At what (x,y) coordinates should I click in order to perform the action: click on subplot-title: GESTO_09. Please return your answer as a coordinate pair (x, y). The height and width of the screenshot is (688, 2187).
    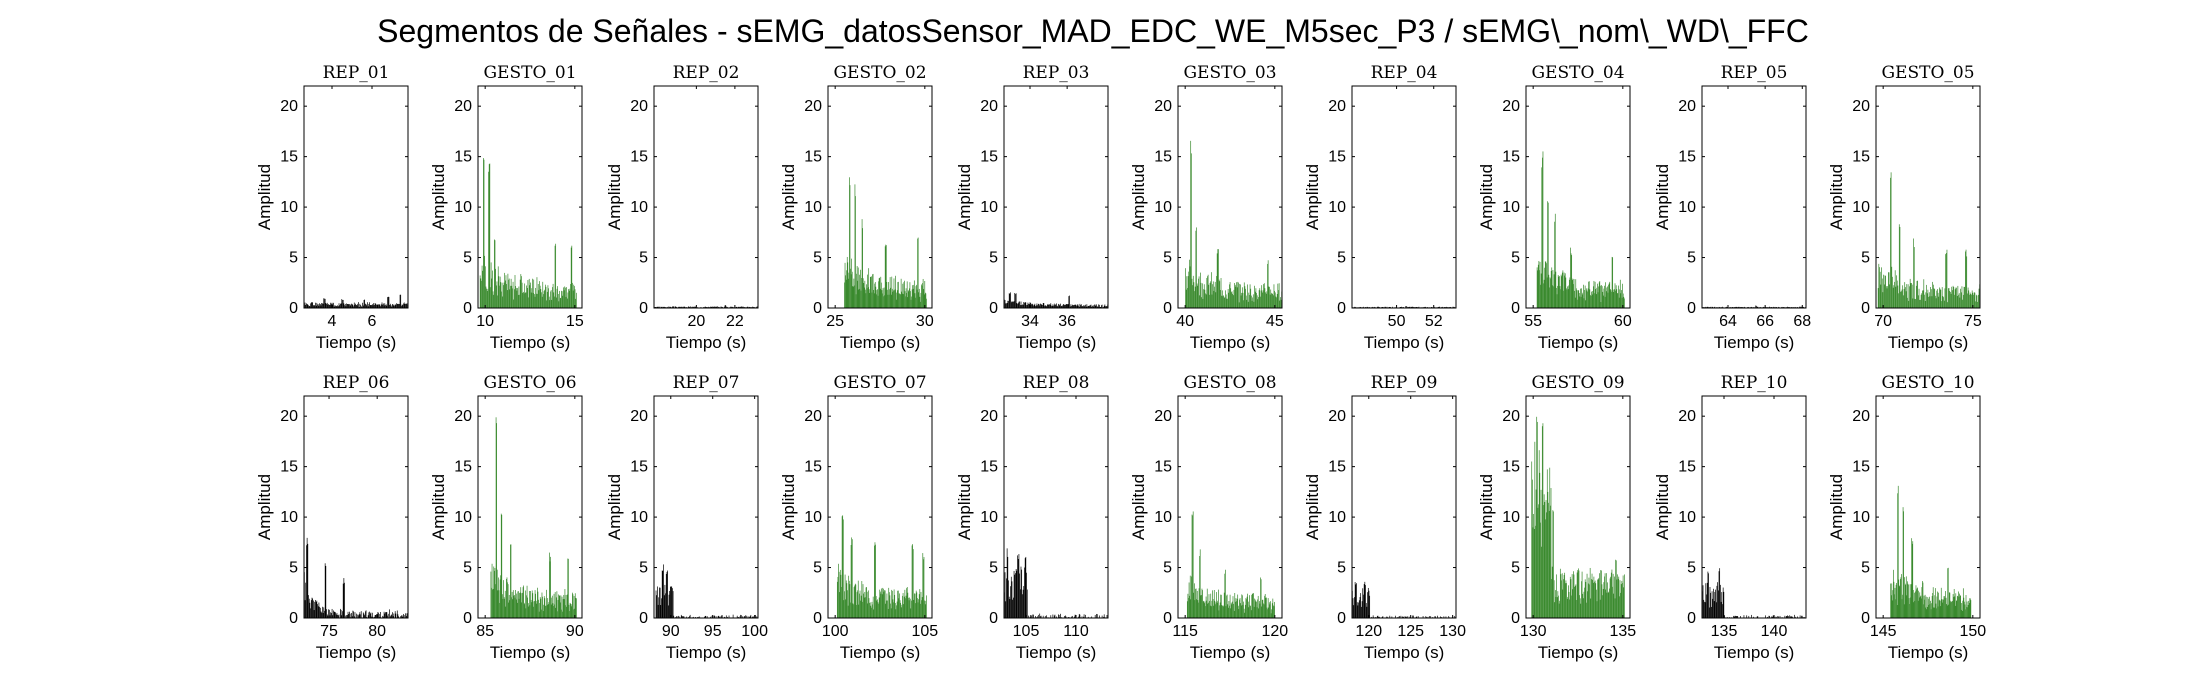
    Looking at the image, I should click on (1577, 383).